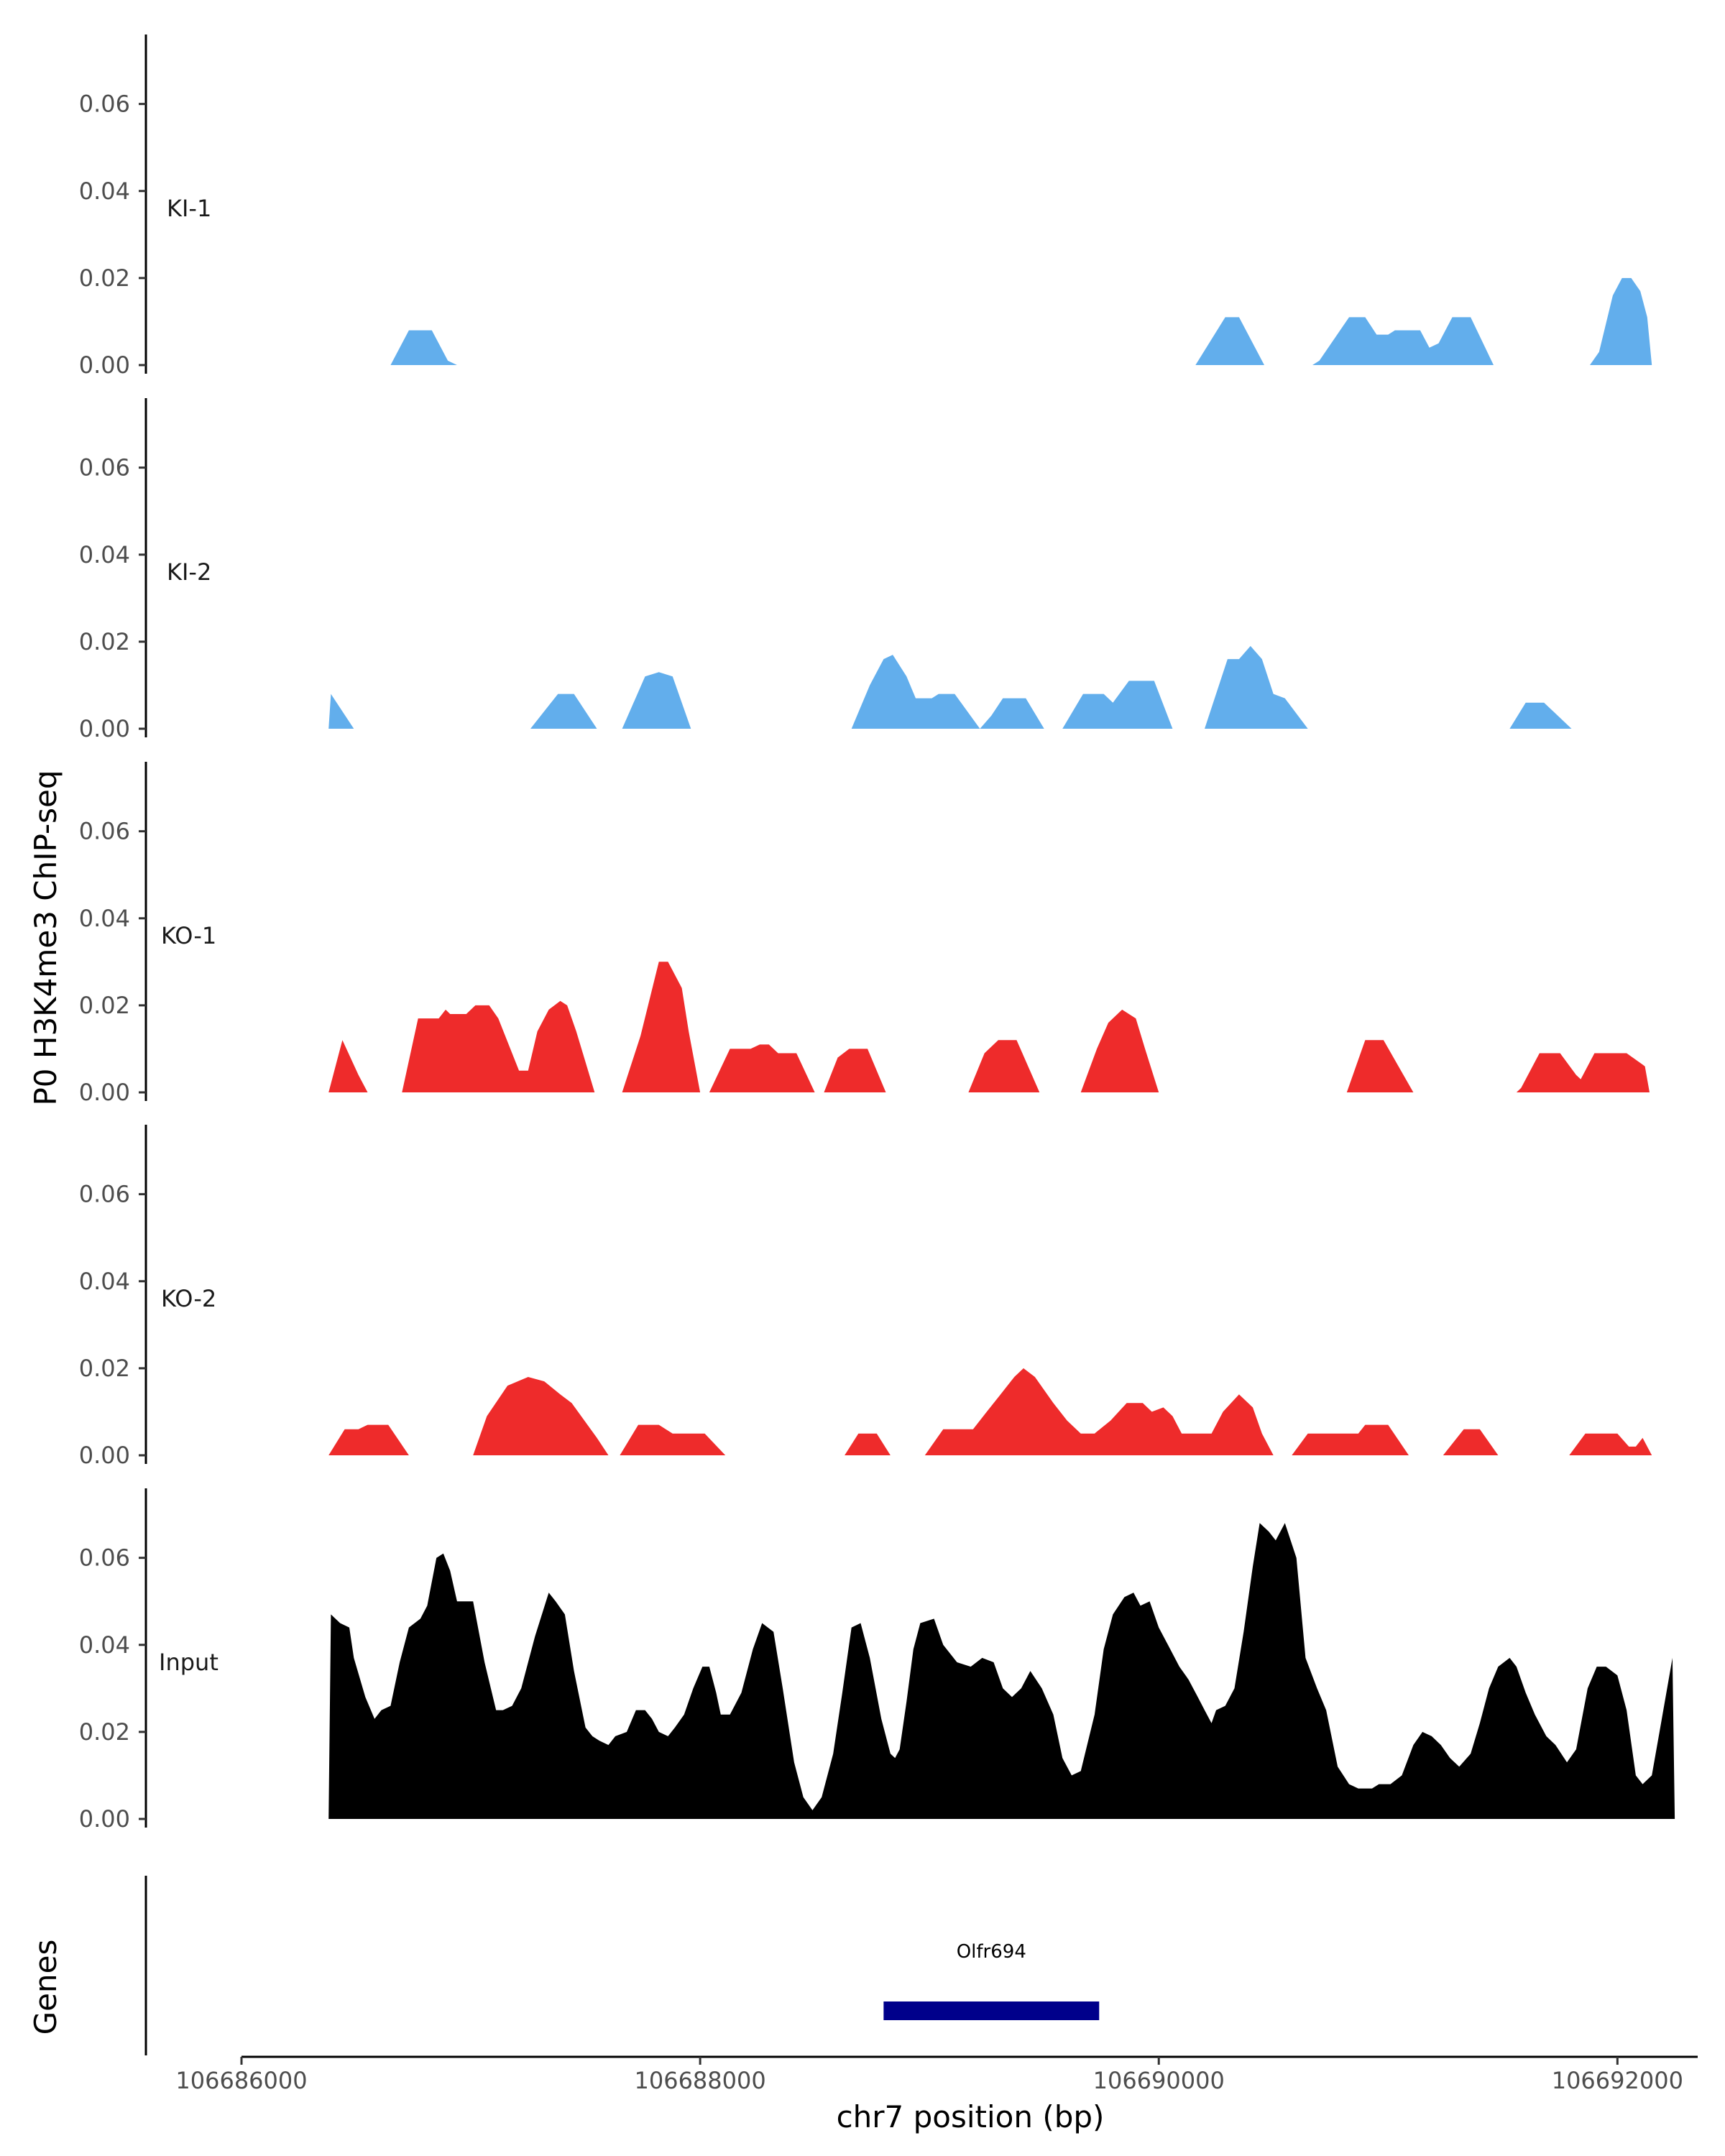 This screenshot has width=1725, height=2156. What do you see at coordinates (1001, 1671) in the screenshot?
I see `signal-area-input` at bounding box center [1001, 1671].